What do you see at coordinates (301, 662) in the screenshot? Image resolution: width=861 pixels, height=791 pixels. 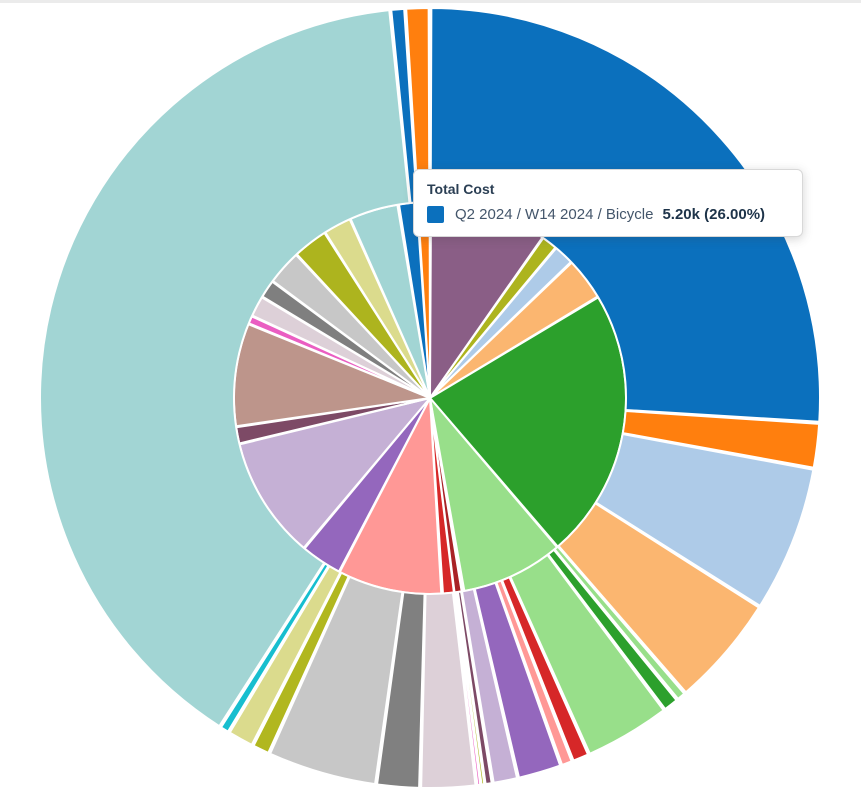 I see `slice-outer-olive` at bounding box center [301, 662].